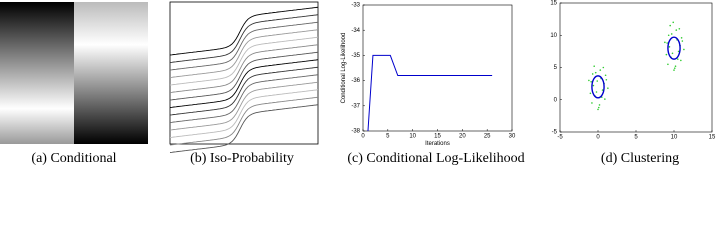  Describe the element at coordinates (355, 106) in the screenshot. I see `y-tick-label: -37` at that location.